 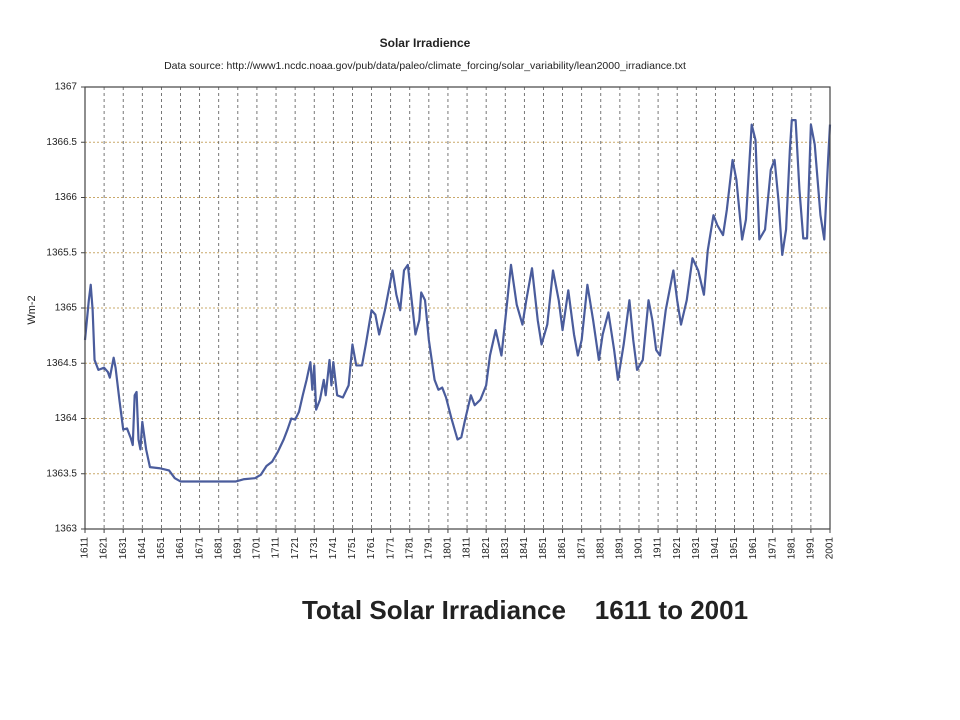 What do you see at coordinates (600, 548) in the screenshot?
I see `x-tick-label: 1881` at bounding box center [600, 548].